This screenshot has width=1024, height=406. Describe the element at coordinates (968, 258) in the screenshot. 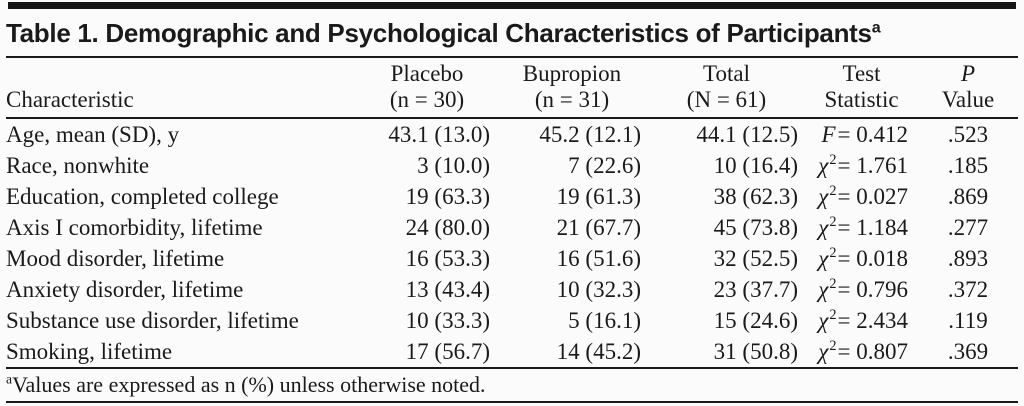

I see `cell-p-value: .893` at that location.